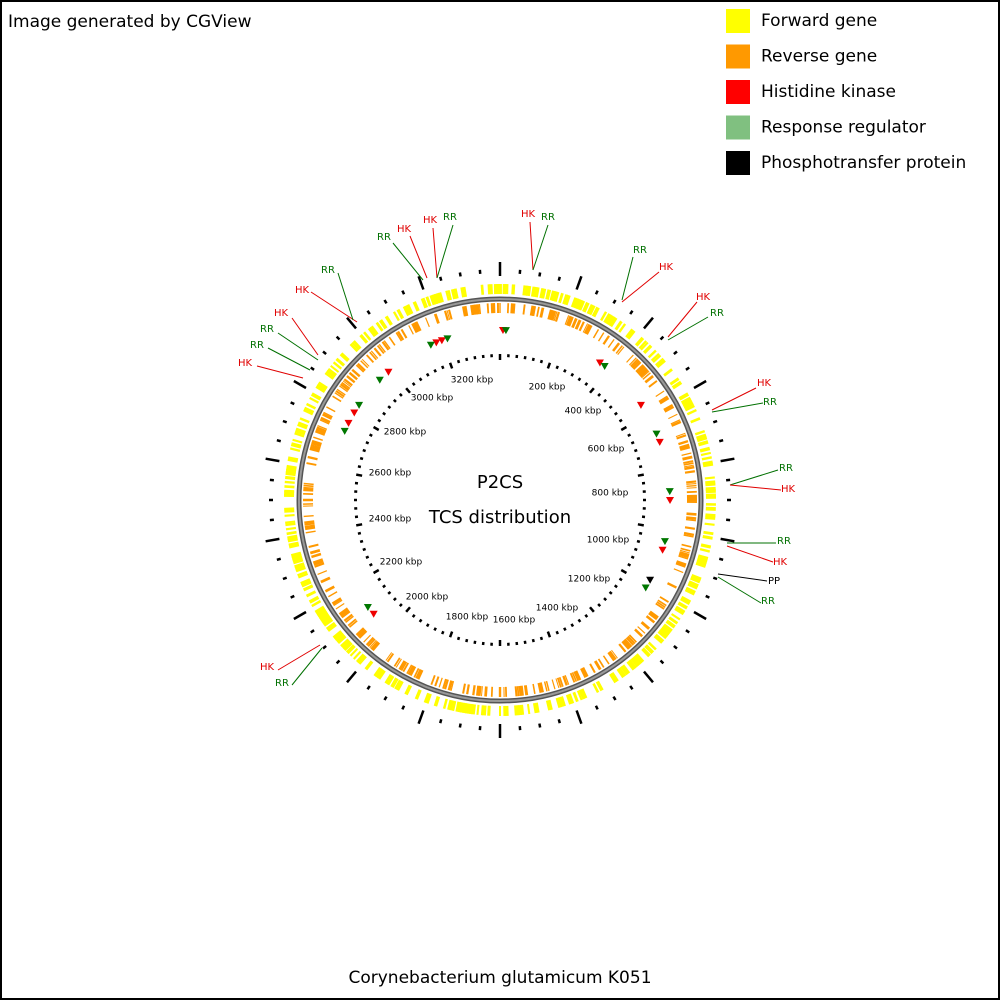 Image resolution: width=1000 pixels, height=1000 pixels. I want to click on tick-label: 3000 kbp, so click(432, 399).